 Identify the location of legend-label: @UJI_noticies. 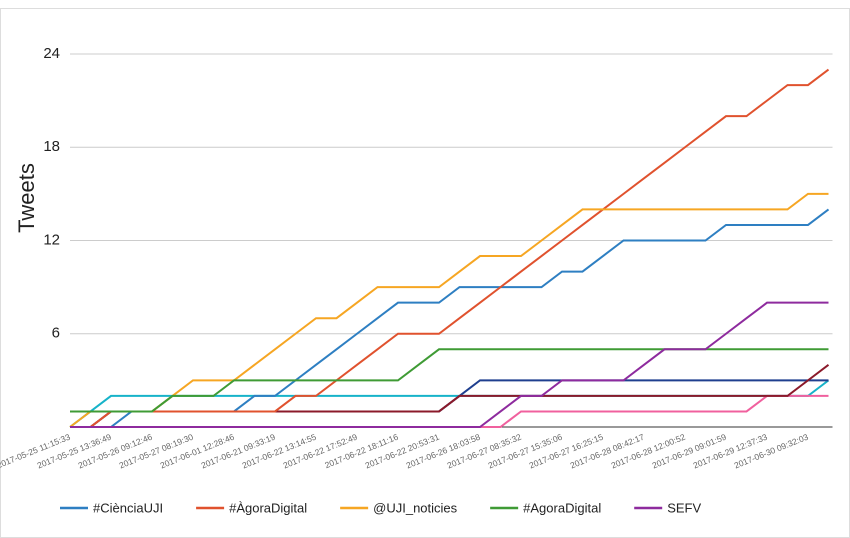
(415, 507).